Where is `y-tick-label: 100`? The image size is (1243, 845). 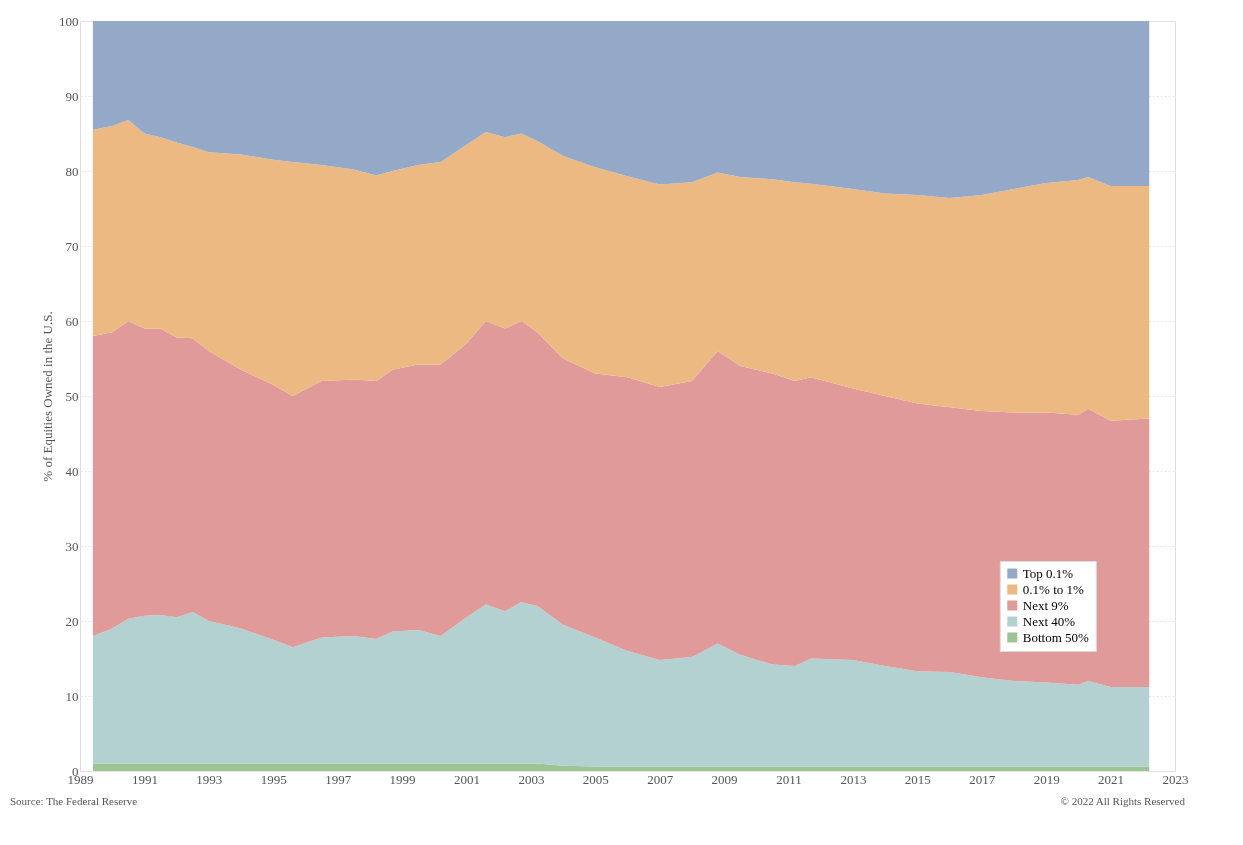
y-tick-label: 100 is located at coordinates (69, 21).